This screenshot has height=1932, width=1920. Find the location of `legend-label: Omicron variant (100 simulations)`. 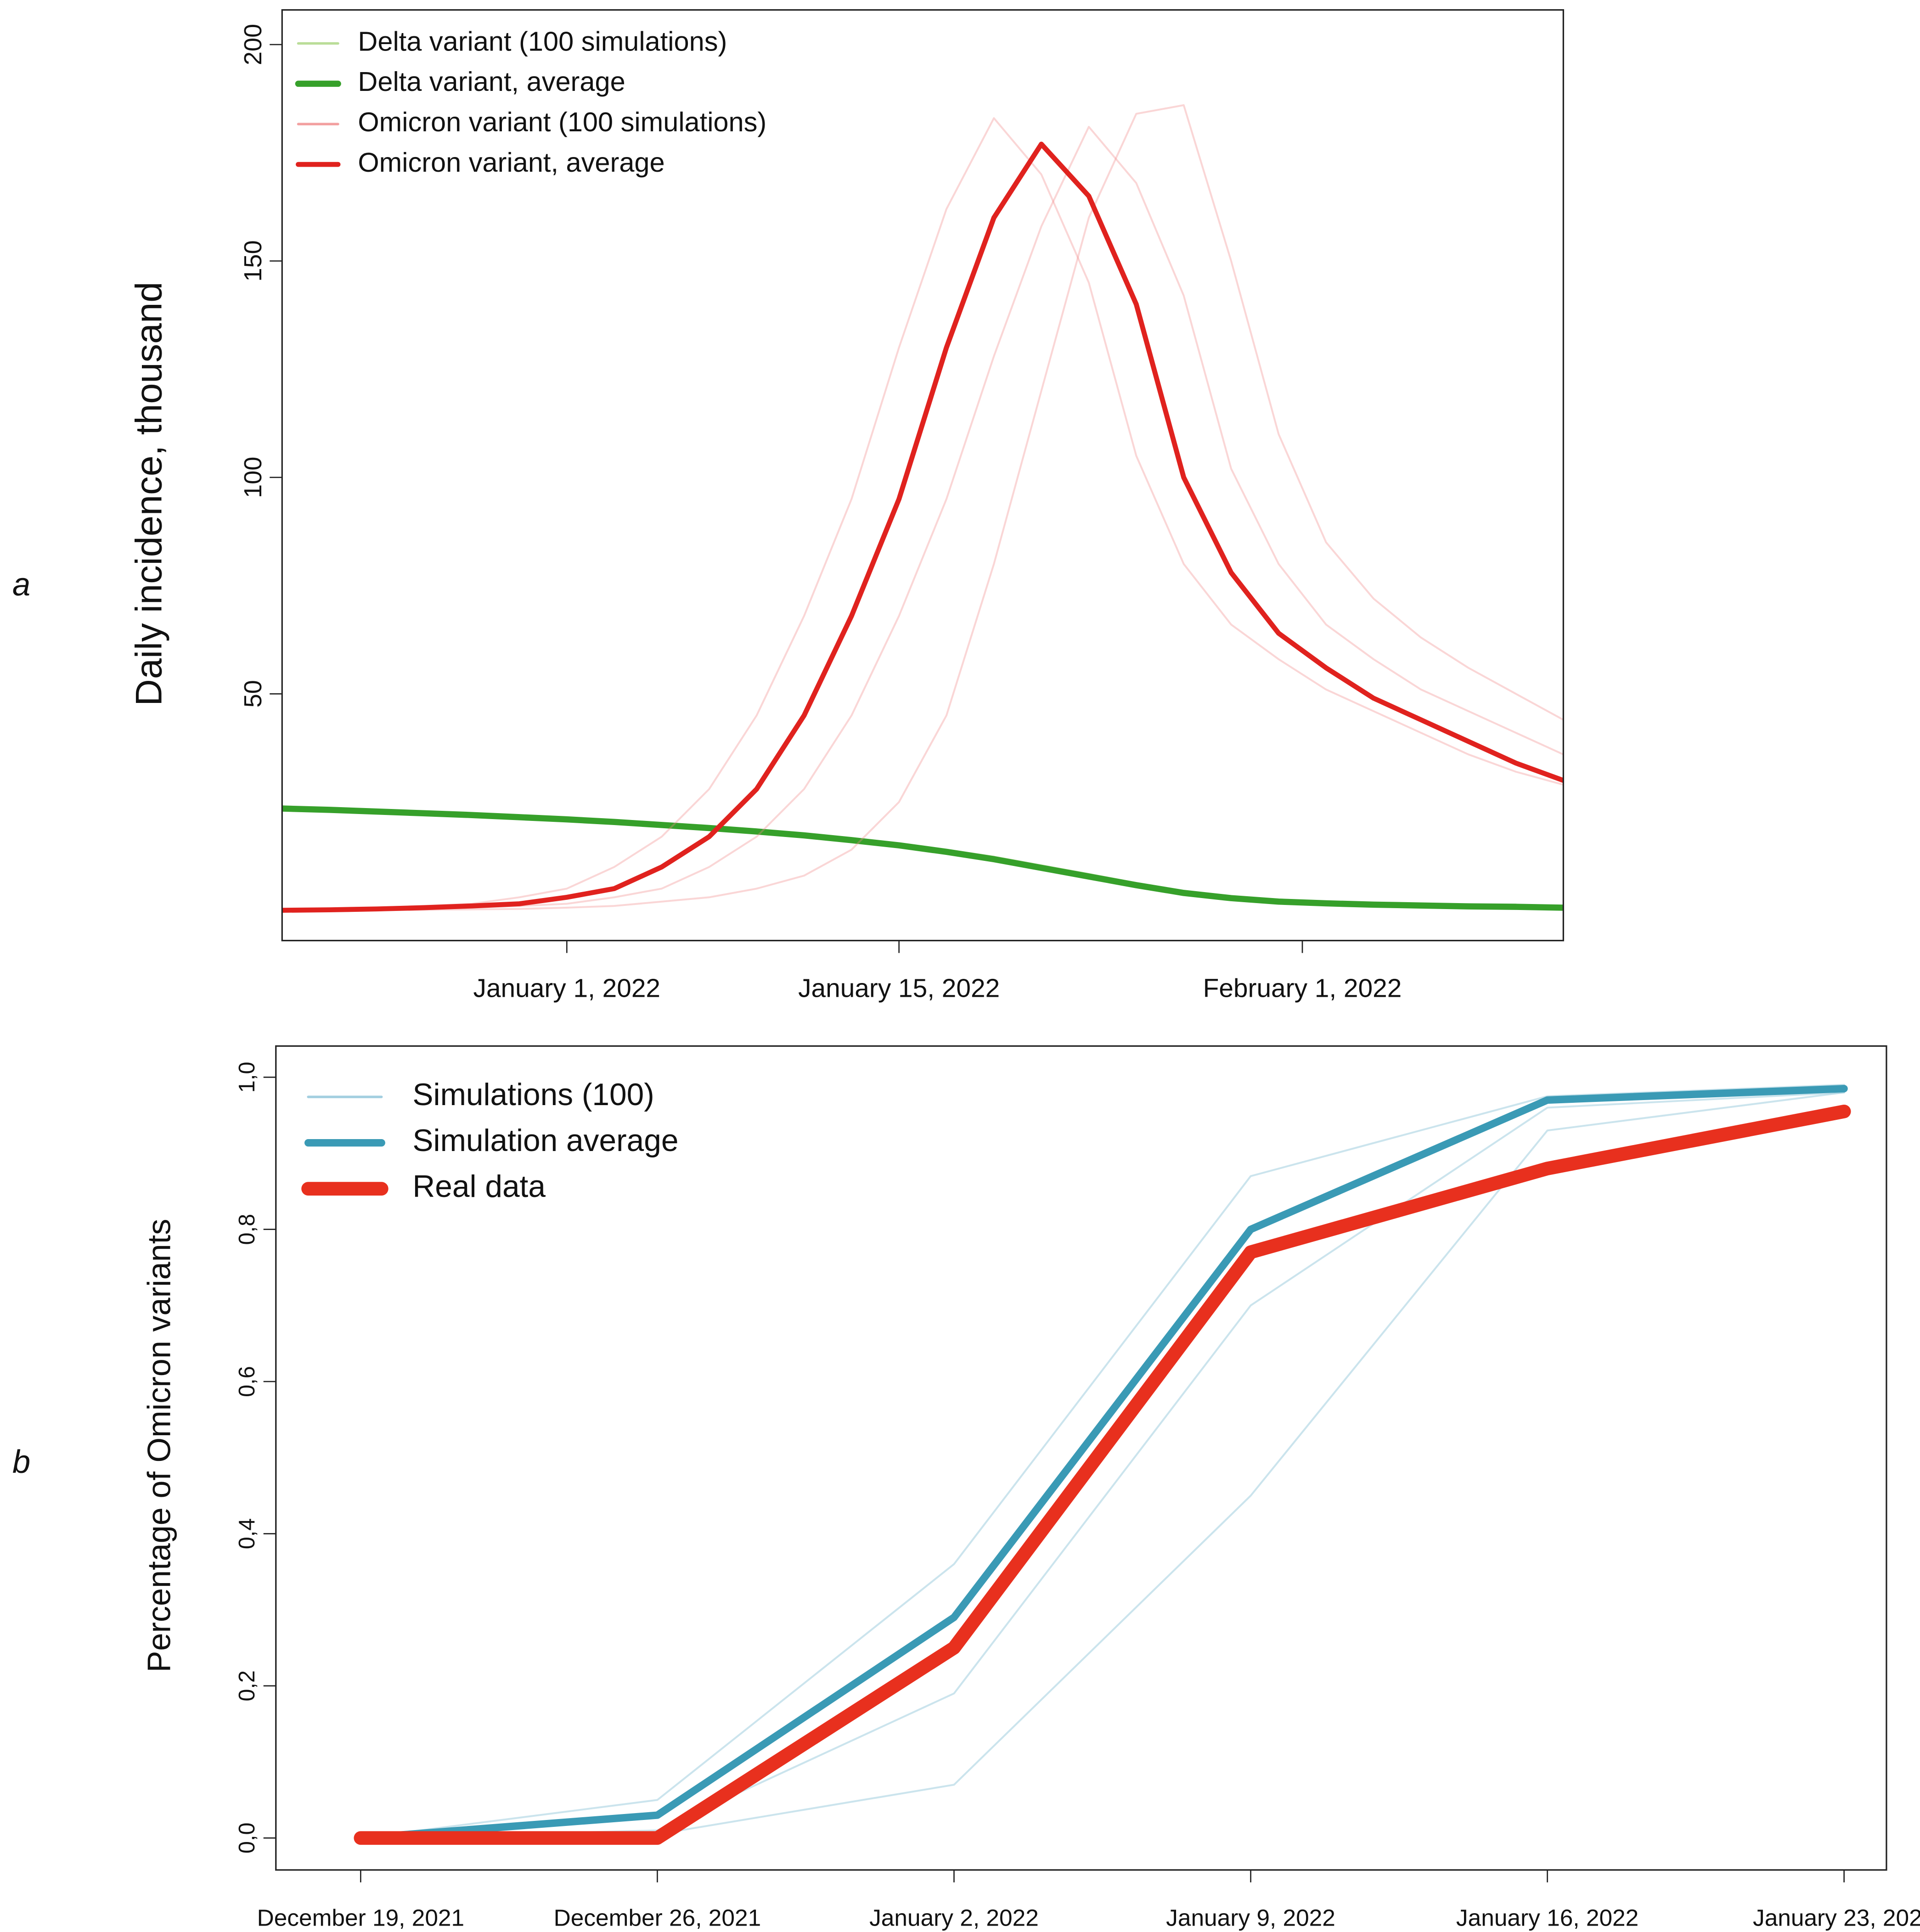

legend-label: Omicron variant (100 simulations) is located at coordinates (562, 122).